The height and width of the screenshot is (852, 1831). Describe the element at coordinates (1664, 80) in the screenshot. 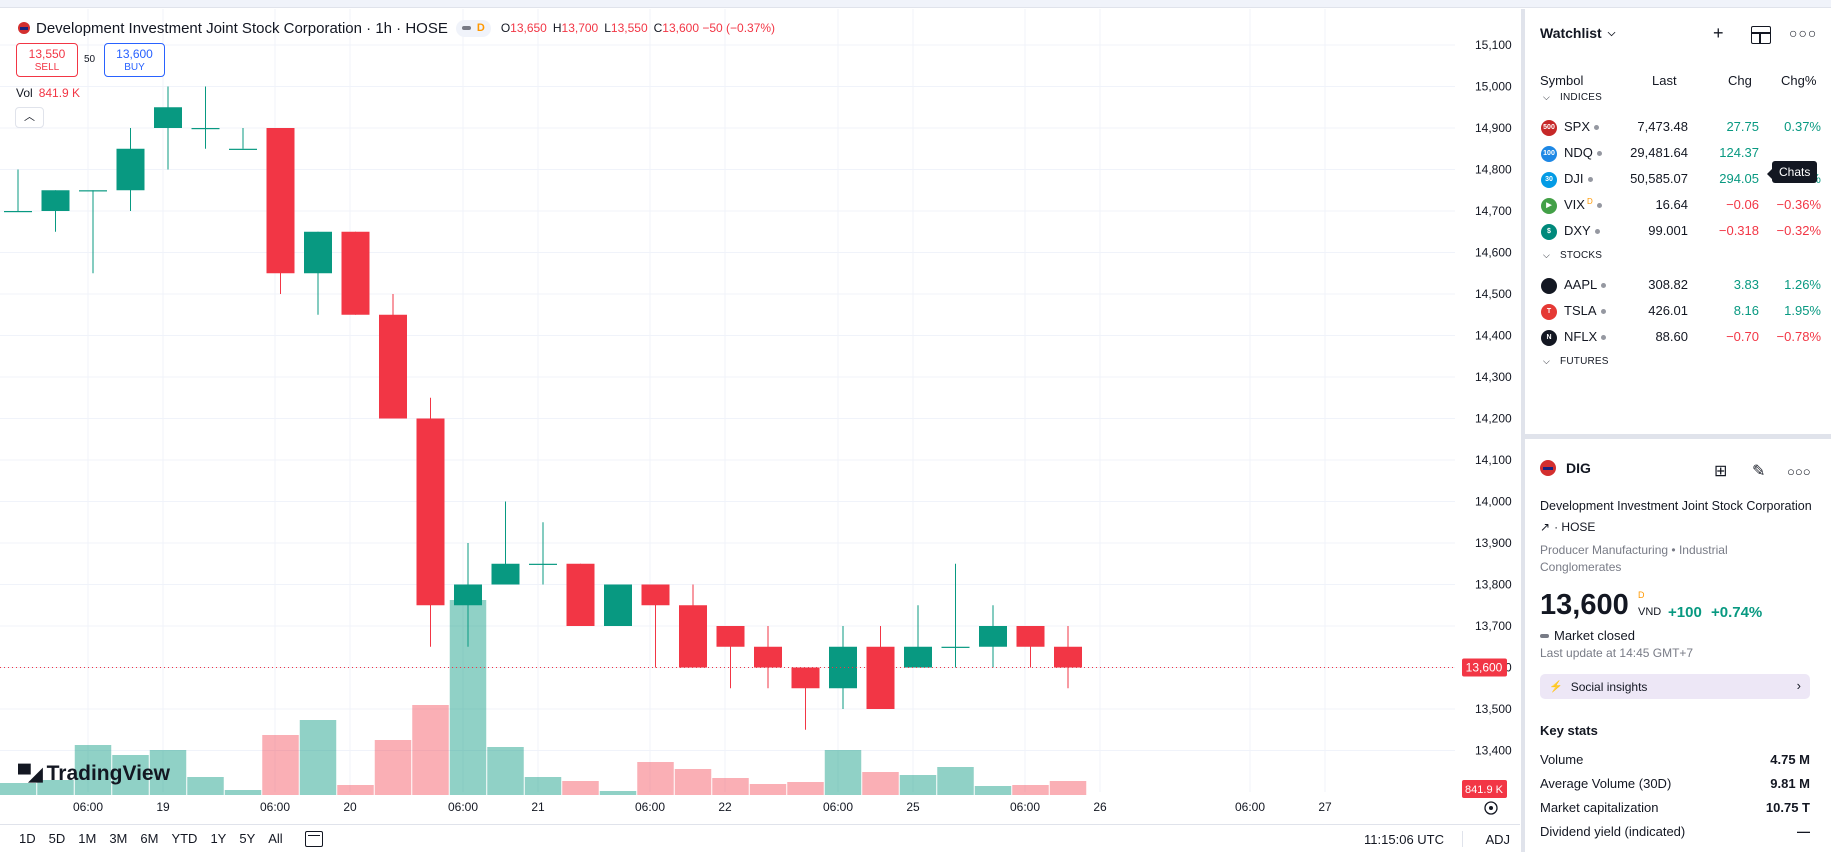

I see `column-last: Last` at that location.